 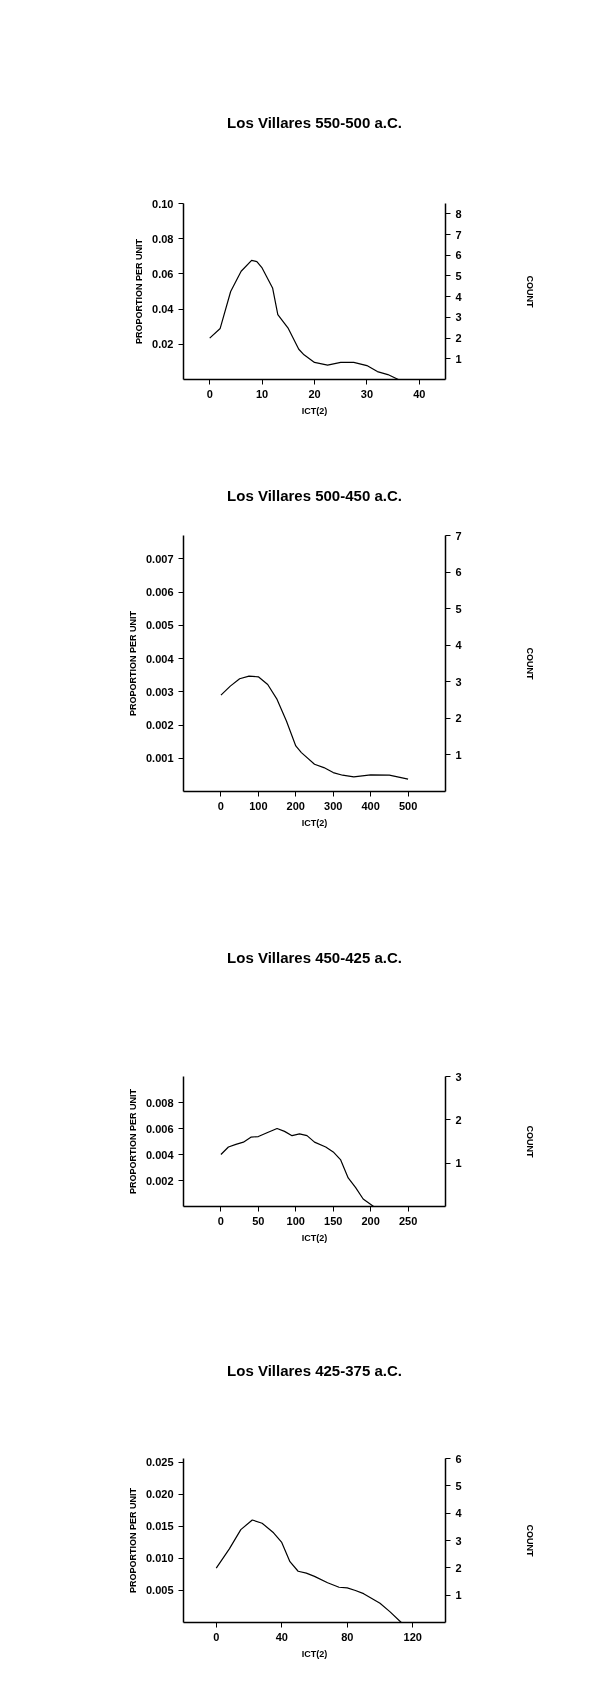 What do you see at coordinates (163, 309) in the screenshot?
I see `y-tick-label: 0.04` at bounding box center [163, 309].